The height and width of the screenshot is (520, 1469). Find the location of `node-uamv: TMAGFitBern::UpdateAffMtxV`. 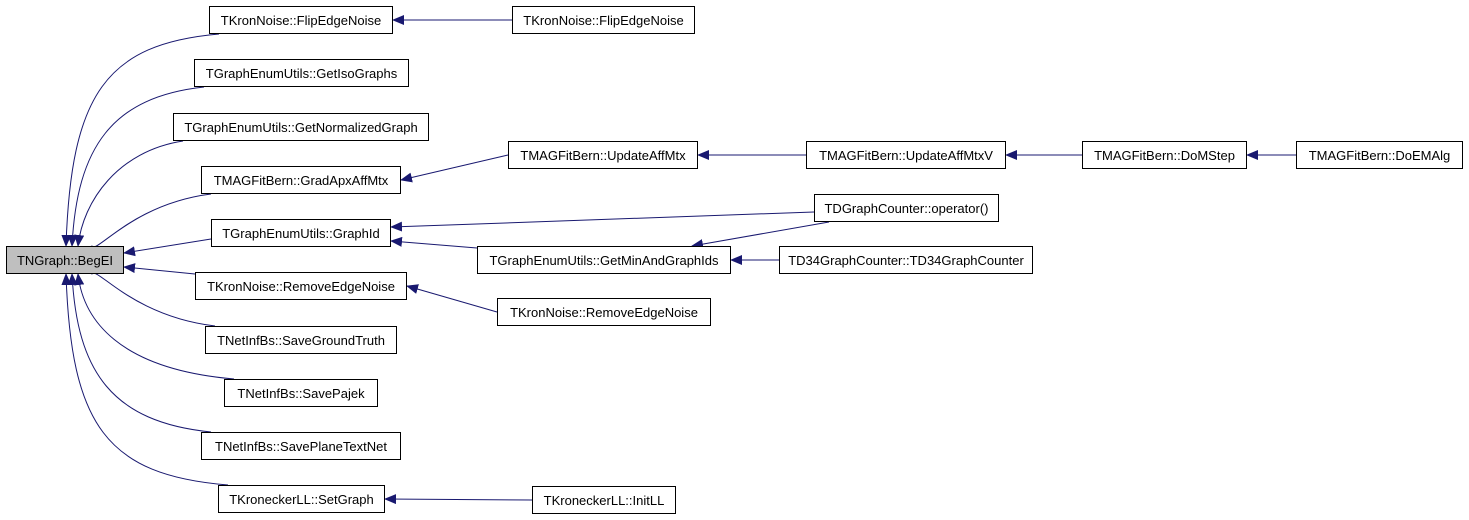

node-uamv: TMAGFitBern::UpdateAffMtxV is located at coordinates (906, 155).